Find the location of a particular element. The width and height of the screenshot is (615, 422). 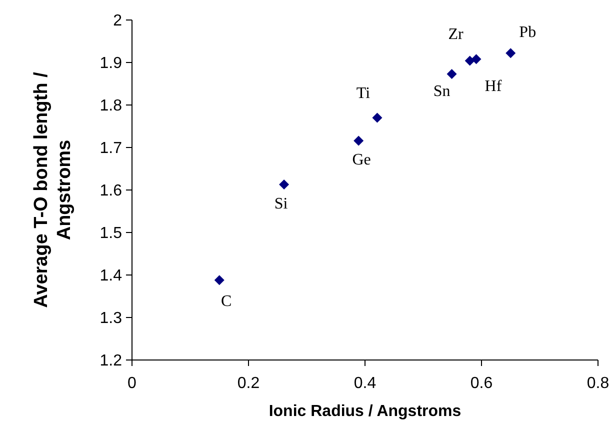

x-tick-label: 0.6 is located at coordinates (481, 383).